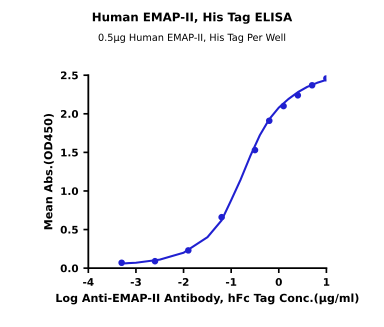 The width and height of the screenshot is (384, 327). I want to click on x-tick-label: -1, so click(231, 282).